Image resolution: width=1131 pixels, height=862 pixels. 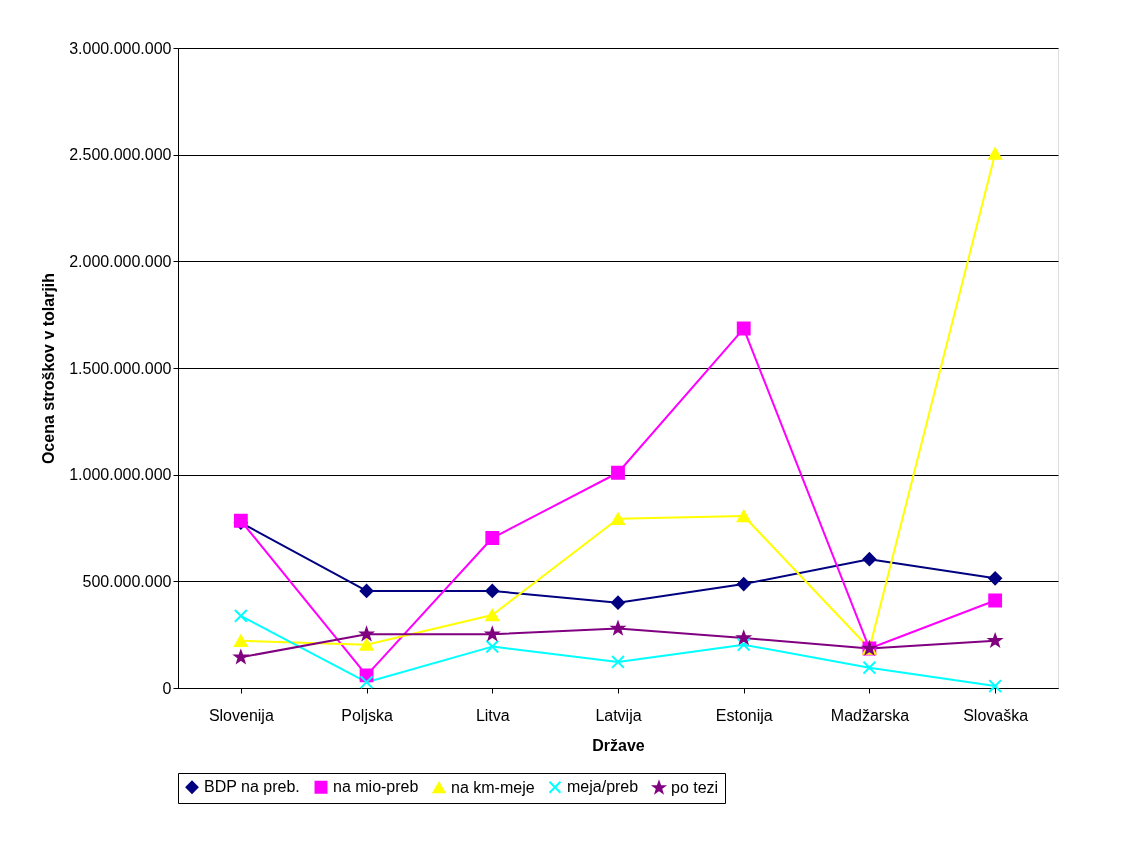 I want to click on x-tick-label: Slovenija, so click(x=241, y=715).